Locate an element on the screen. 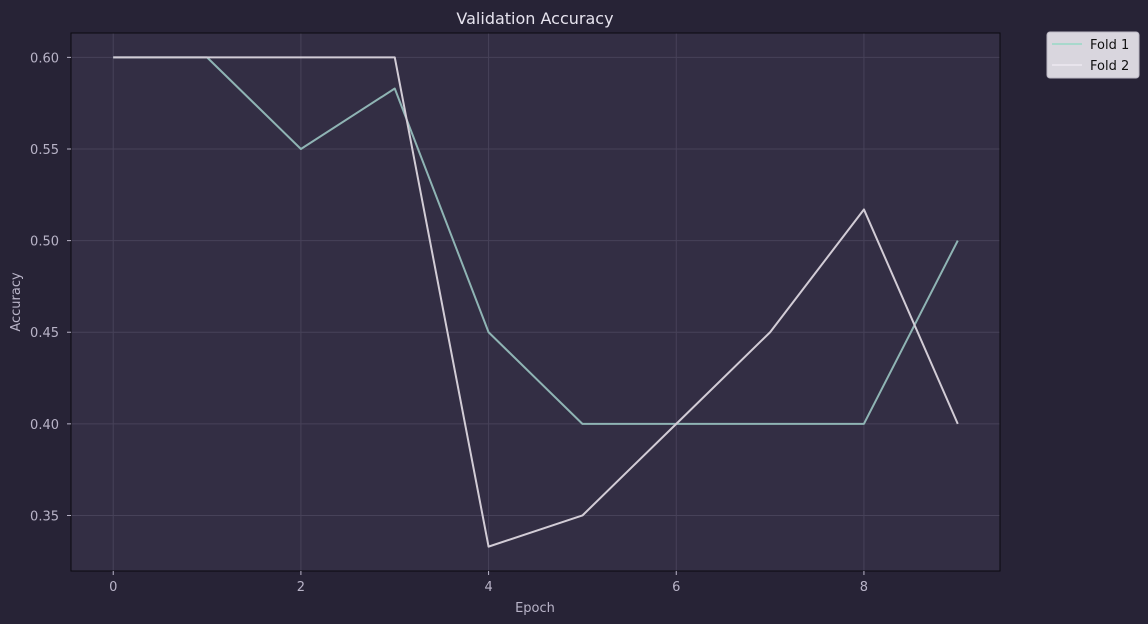 This screenshot has height=624, width=1148. y-tick-label: 0.60 is located at coordinates (44, 58).